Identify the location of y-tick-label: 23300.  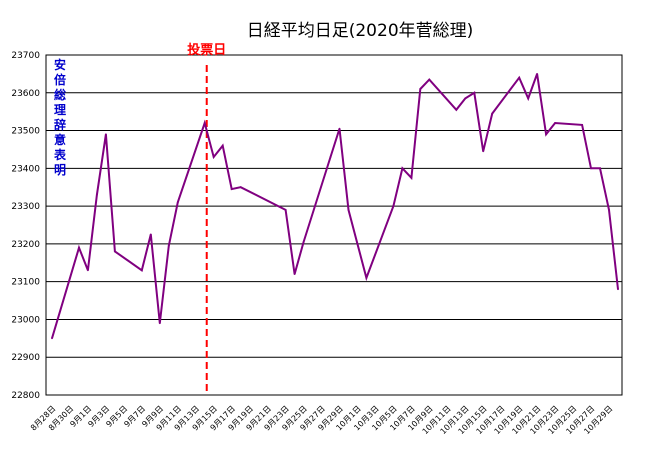
(25, 207).